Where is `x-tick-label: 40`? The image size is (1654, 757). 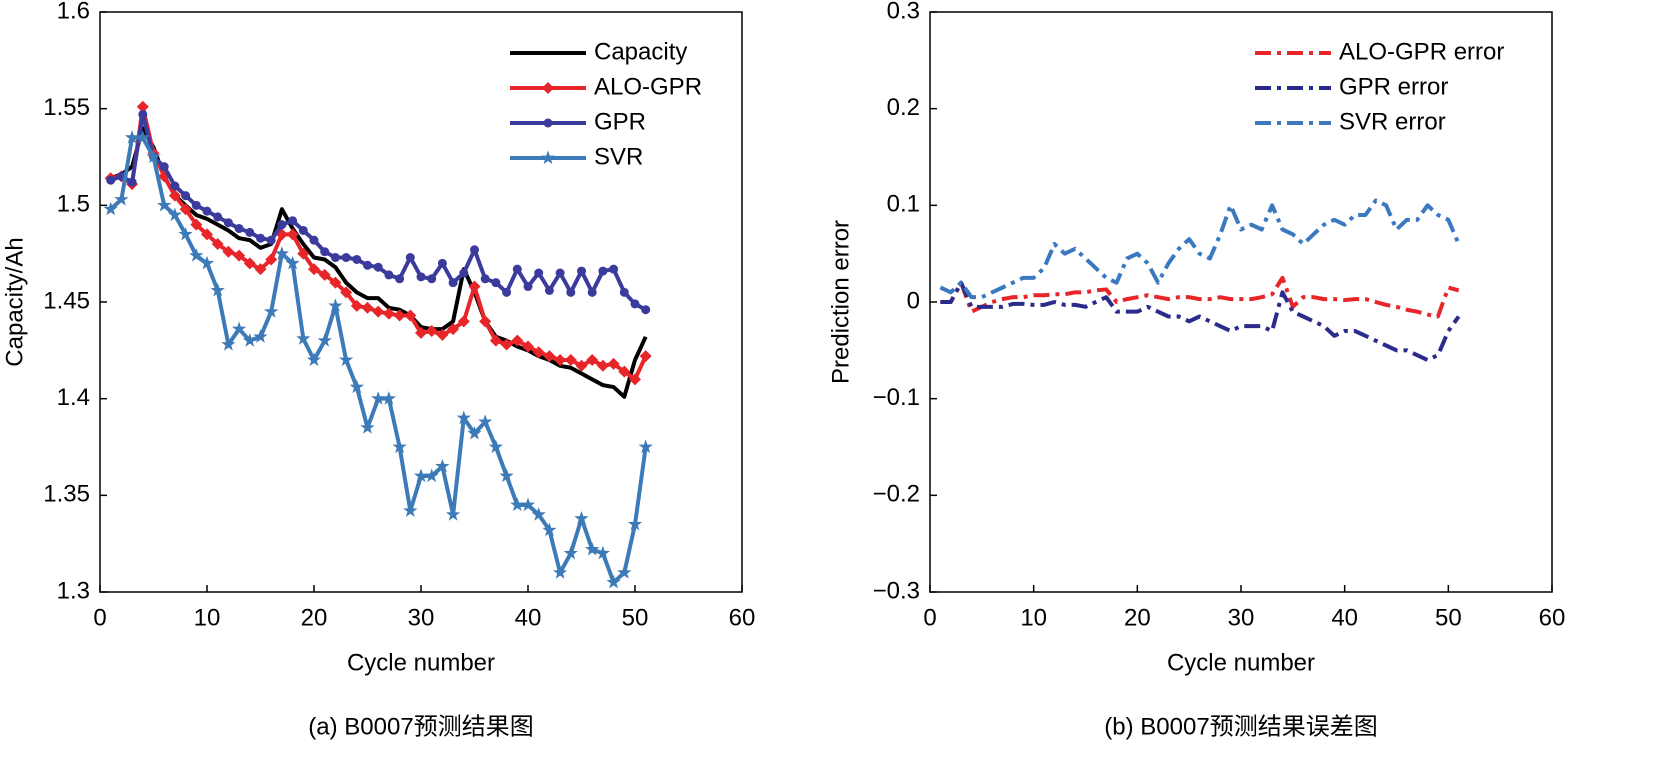
x-tick-label: 40 is located at coordinates (1344, 617).